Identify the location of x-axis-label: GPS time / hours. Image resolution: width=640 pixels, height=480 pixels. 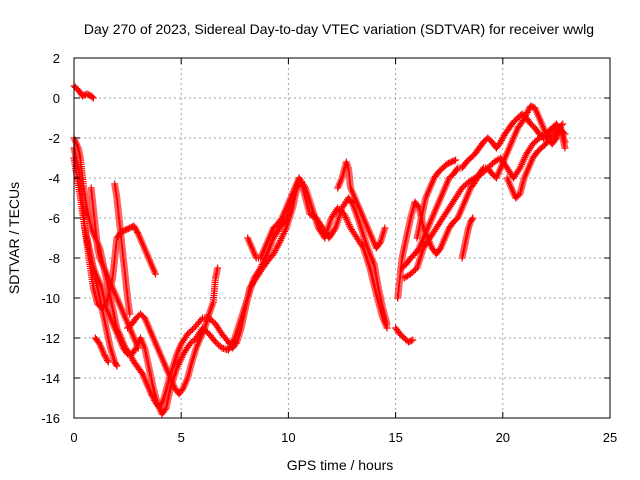
(340, 465).